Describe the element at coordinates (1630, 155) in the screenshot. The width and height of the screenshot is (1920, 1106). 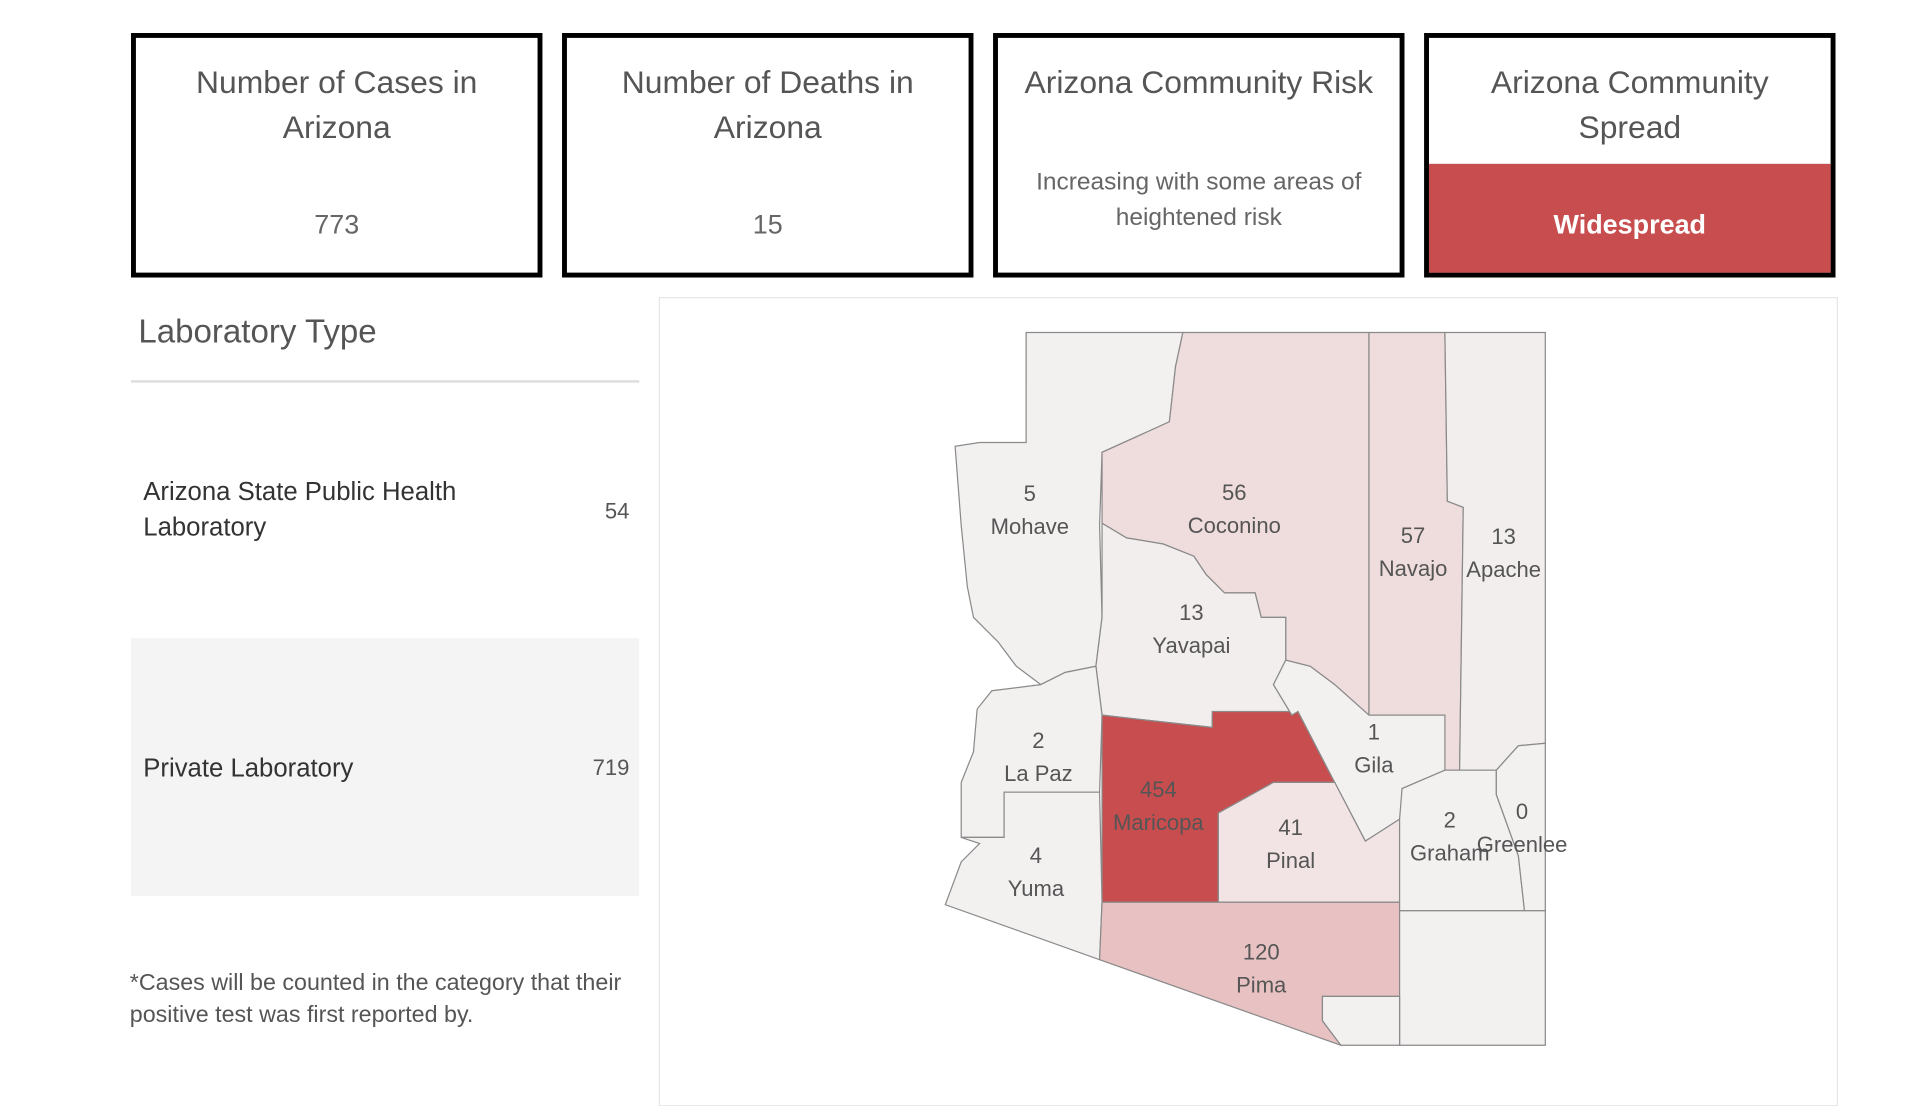
I see `spread-card: Arizona Community Spread Widespread` at that location.